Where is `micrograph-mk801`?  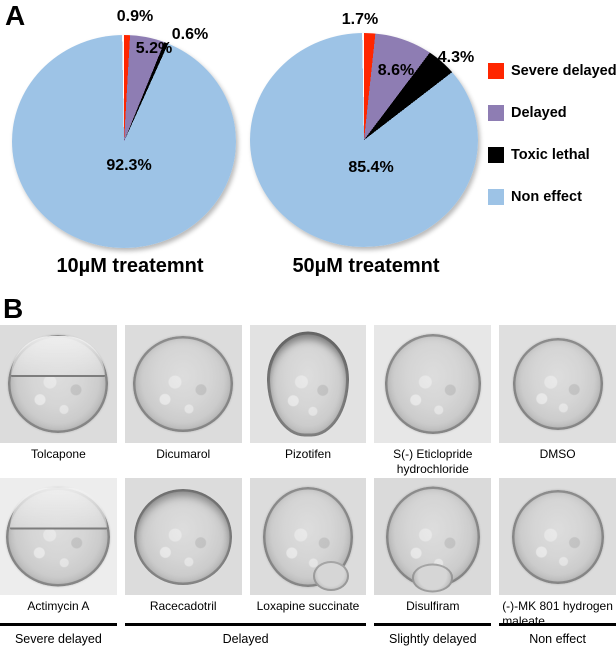
micrograph-mk801 is located at coordinates (557, 536).